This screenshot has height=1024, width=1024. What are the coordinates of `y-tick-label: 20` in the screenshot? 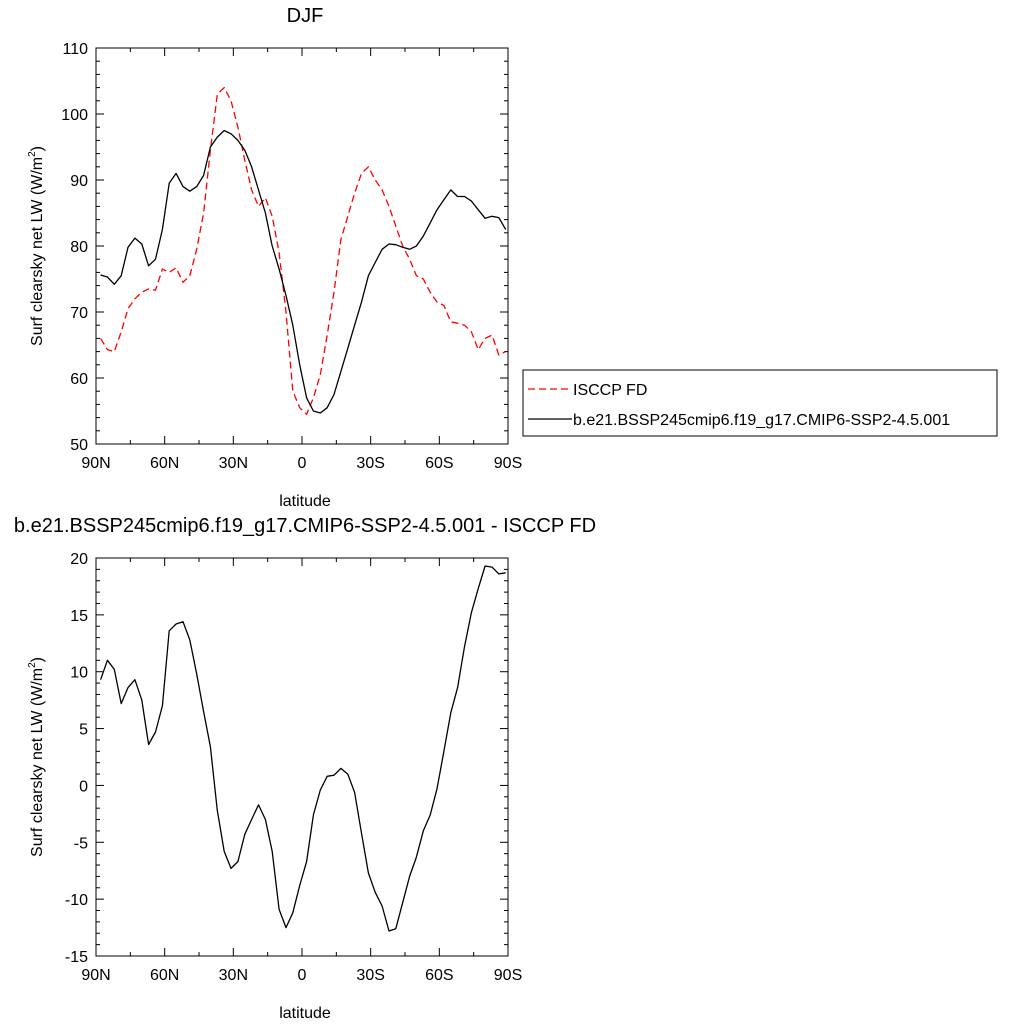 It's located at (79, 559).